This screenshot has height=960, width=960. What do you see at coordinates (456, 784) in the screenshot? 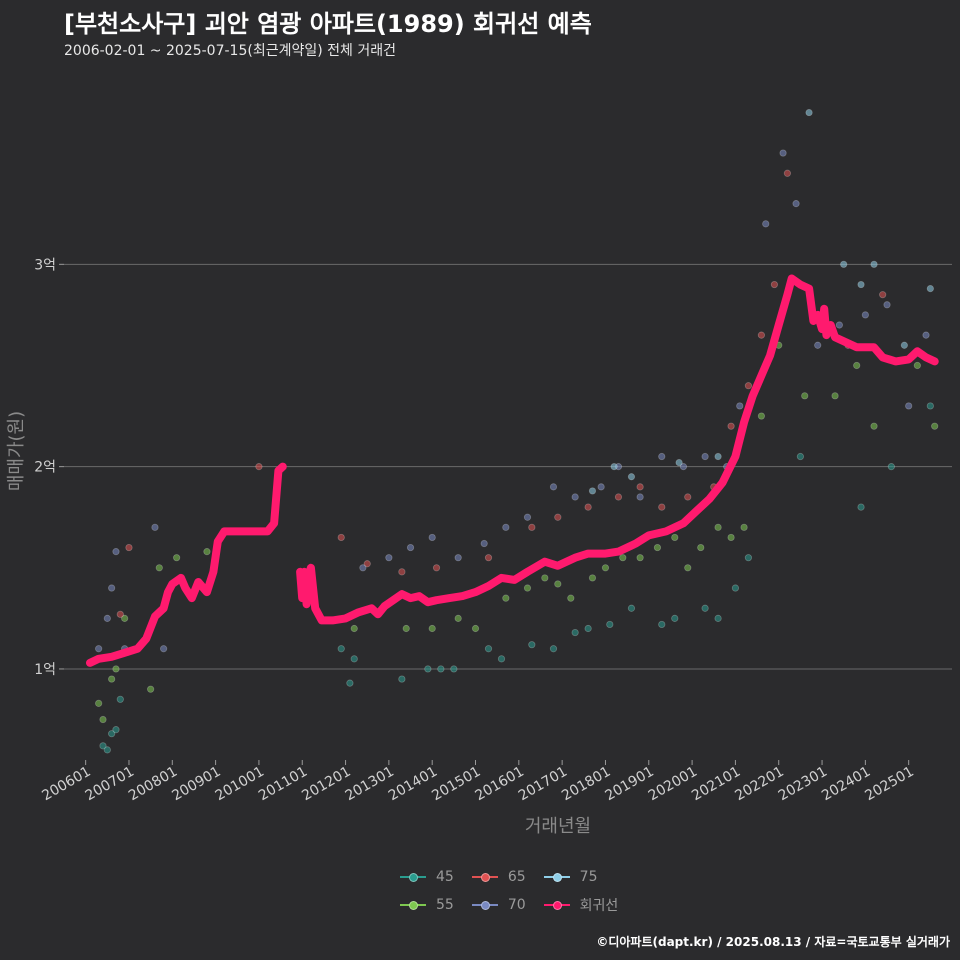
I see `x-tick-label: 201501` at bounding box center [456, 784].